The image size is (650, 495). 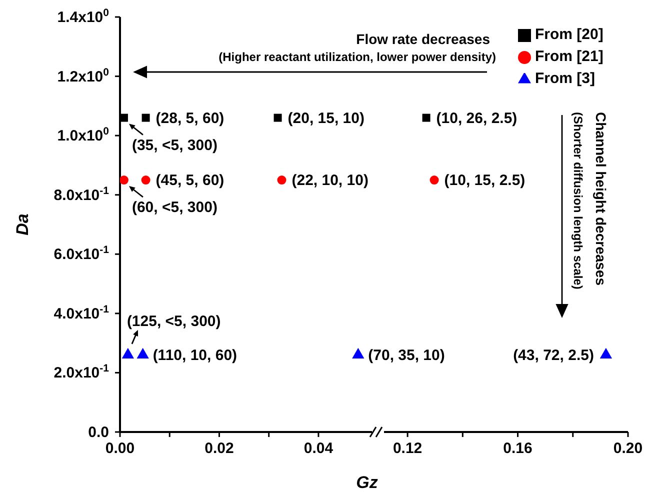 What do you see at coordinates (407, 448) in the screenshot?
I see `x-tick-label: 0.12` at bounding box center [407, 448].